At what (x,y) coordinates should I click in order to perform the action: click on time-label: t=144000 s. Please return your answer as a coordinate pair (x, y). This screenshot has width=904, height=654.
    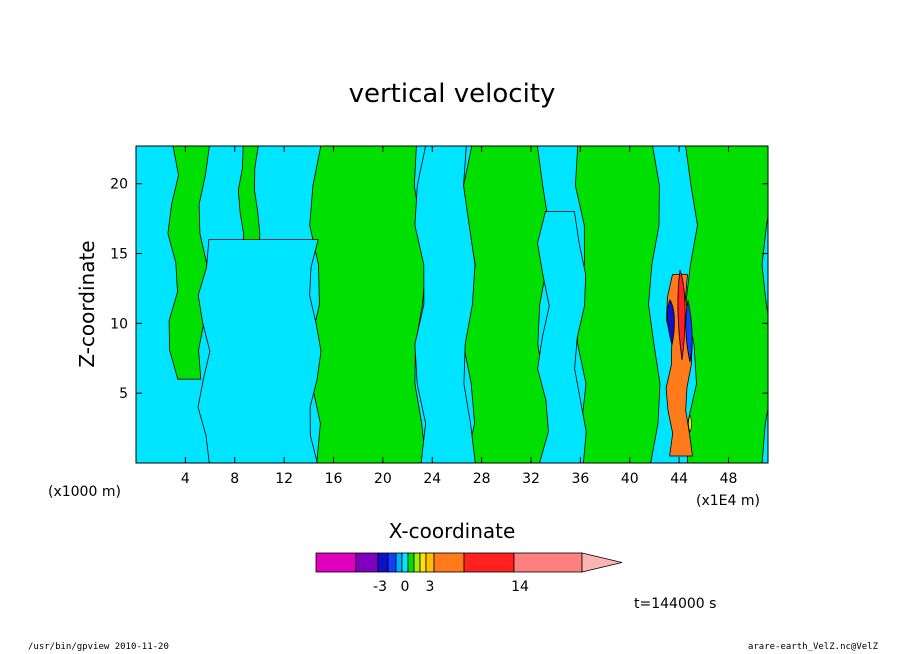
    Looking at the image, I should click on (675, 604).